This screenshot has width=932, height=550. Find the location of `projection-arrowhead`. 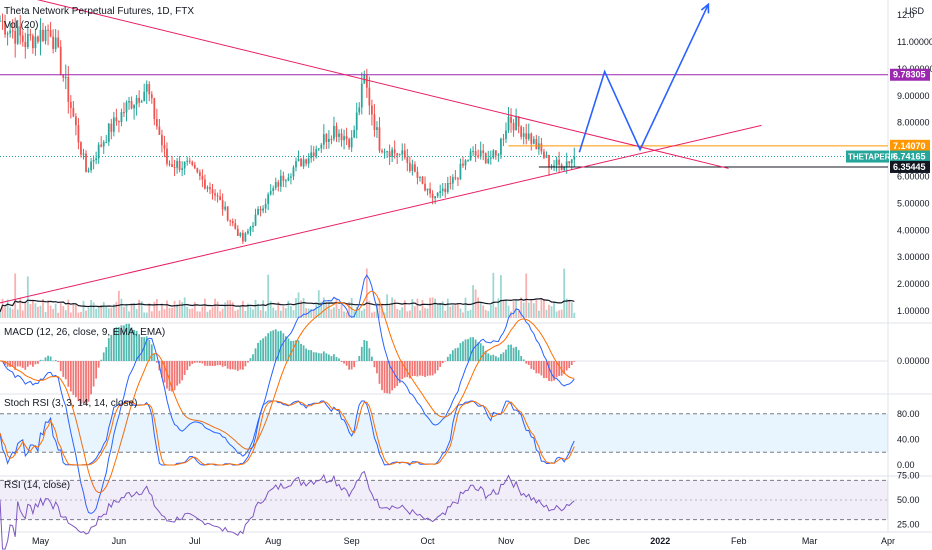

projection-arrowhead is located at coordinates (705, 8).